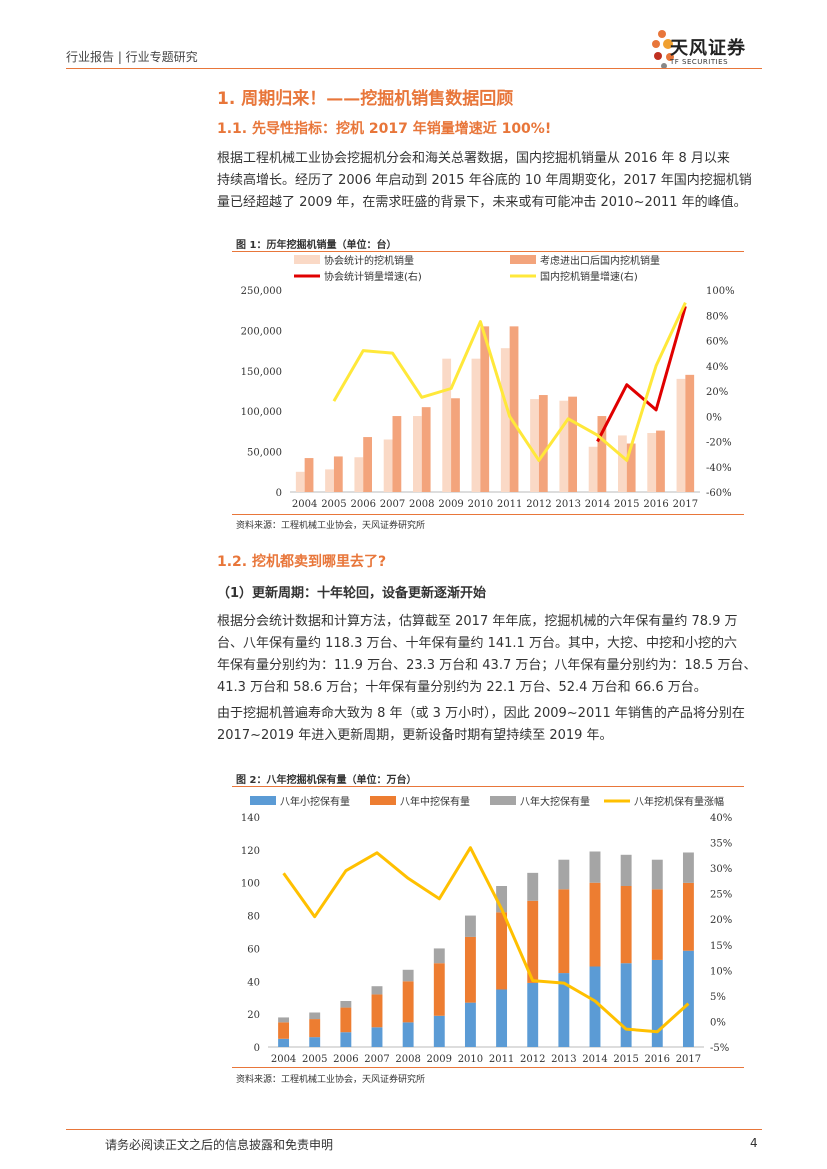 This screenshot has width=827, height=1169. Describe the element at coordinates (721, 869) in the screenshot. I see `y-tick-label-right: 30%` at that location.